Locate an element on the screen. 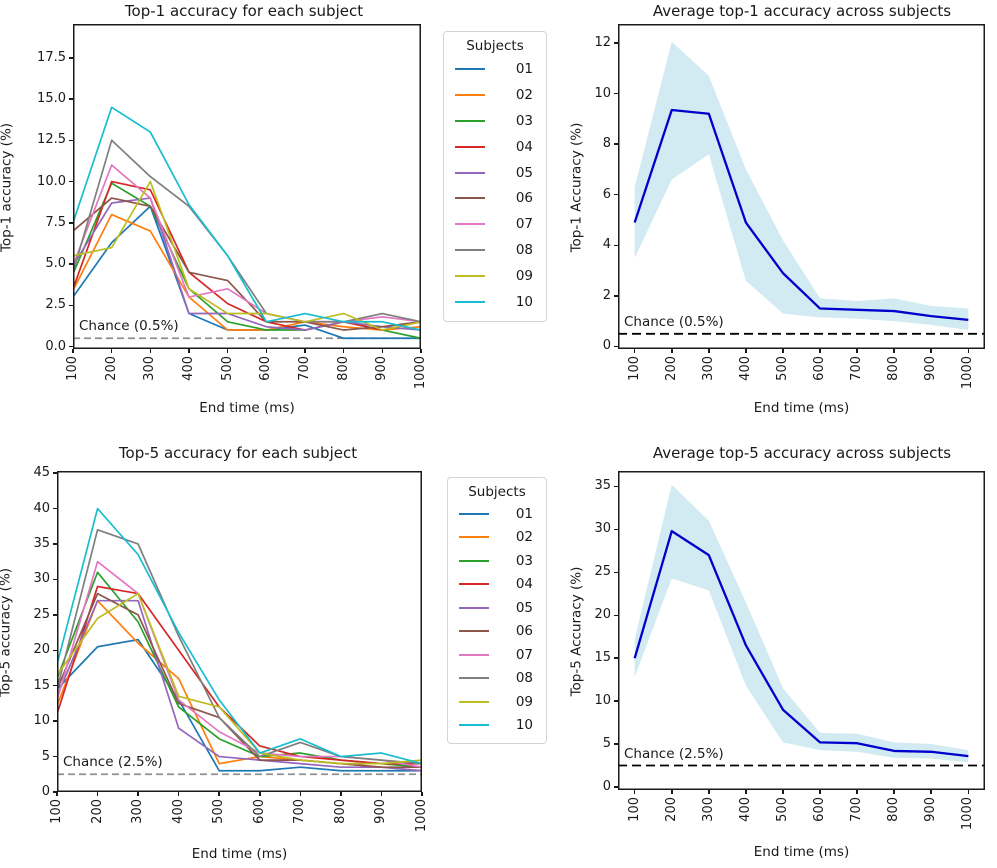 The height and width of the screenshot is (868, 997). y-tick-label: 15.0 is located at coordinates (51, 99).